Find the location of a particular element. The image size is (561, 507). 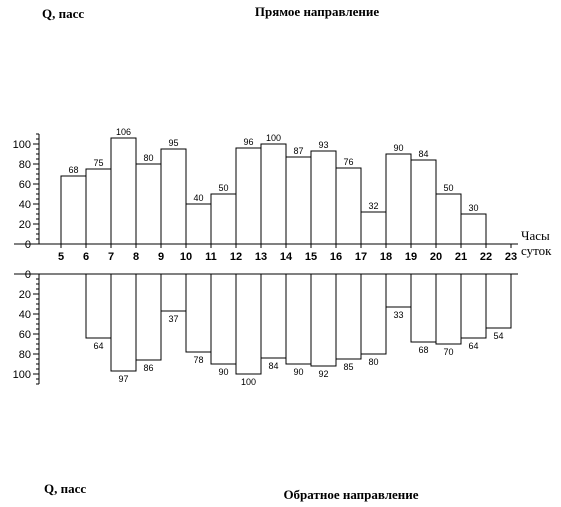

upper-chart-title: Прямое направление is located at coordinates (317, 11).